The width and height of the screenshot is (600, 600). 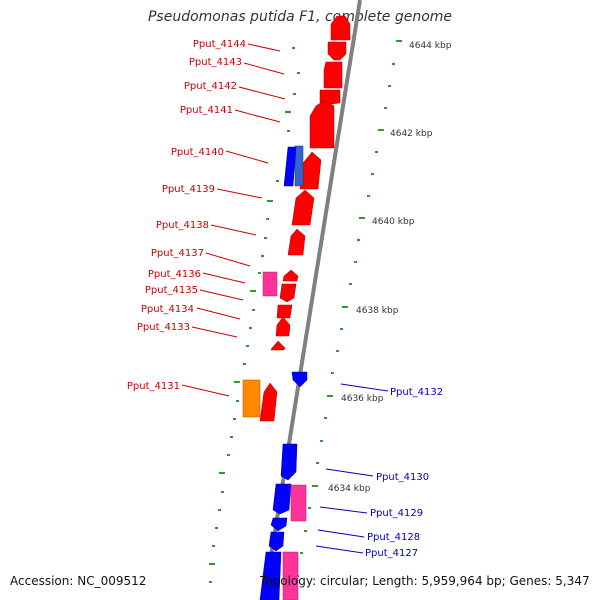 I want to click on scale-label: 4642 kbp, so click(x=411, y=134).